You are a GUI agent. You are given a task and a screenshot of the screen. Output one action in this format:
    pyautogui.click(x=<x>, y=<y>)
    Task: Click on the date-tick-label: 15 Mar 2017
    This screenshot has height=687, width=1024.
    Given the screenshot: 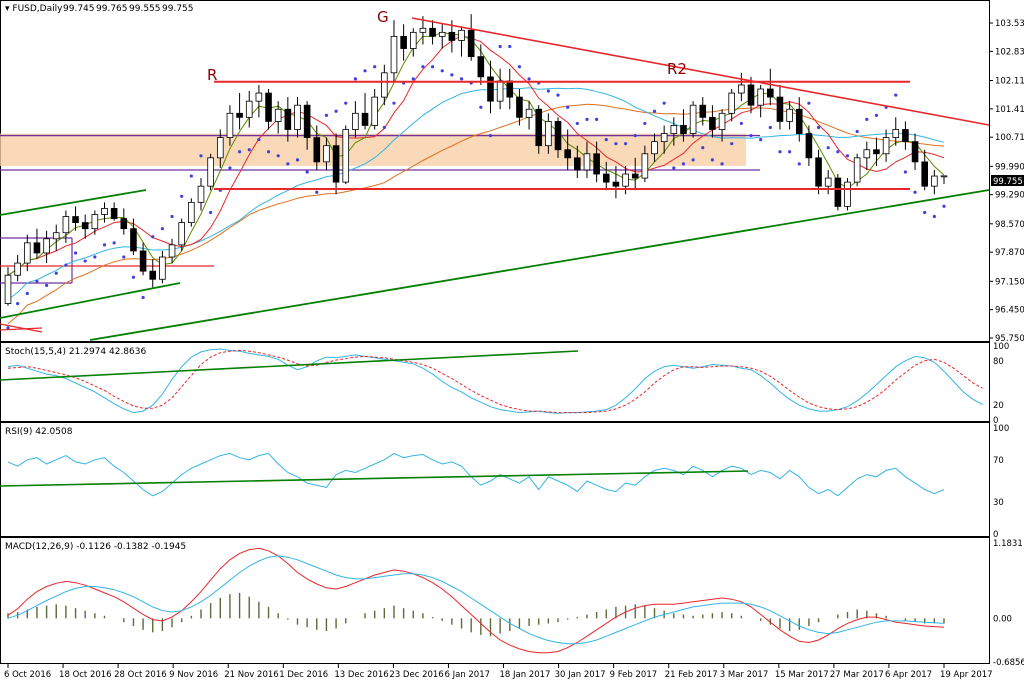 What is the action you would take?
    pyautogui.click(x=802, y=675)
    